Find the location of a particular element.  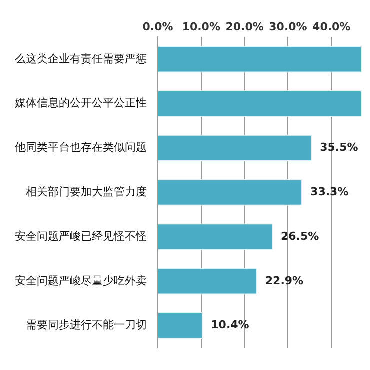

y-tick-label: 媒体信息的公开公平公正性 is located at coordinates (81, 103).